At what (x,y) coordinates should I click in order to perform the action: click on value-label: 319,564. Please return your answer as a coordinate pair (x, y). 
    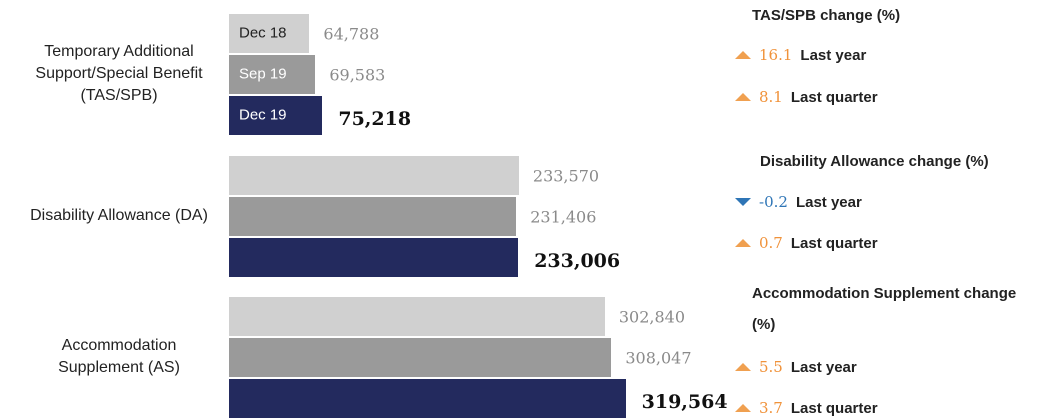
    Looking at the image, I should click on (684, 402).